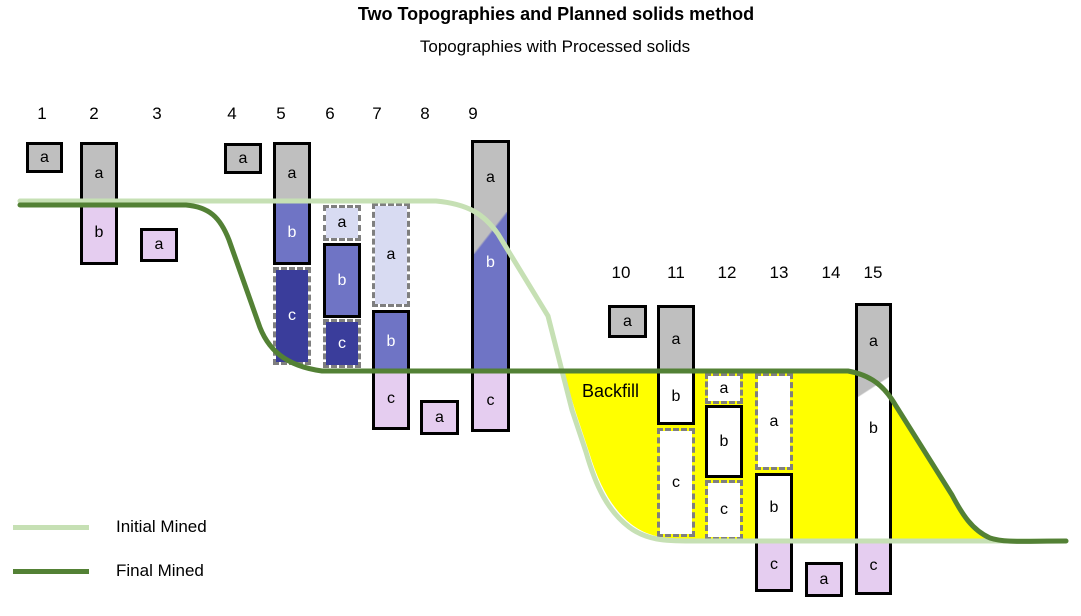 Image resolution: width=1081 pixels, height=616 pixels. Describe the element at coordinates (51, 527) in the screenshot. I see `initial-mined-swatch` at that location.